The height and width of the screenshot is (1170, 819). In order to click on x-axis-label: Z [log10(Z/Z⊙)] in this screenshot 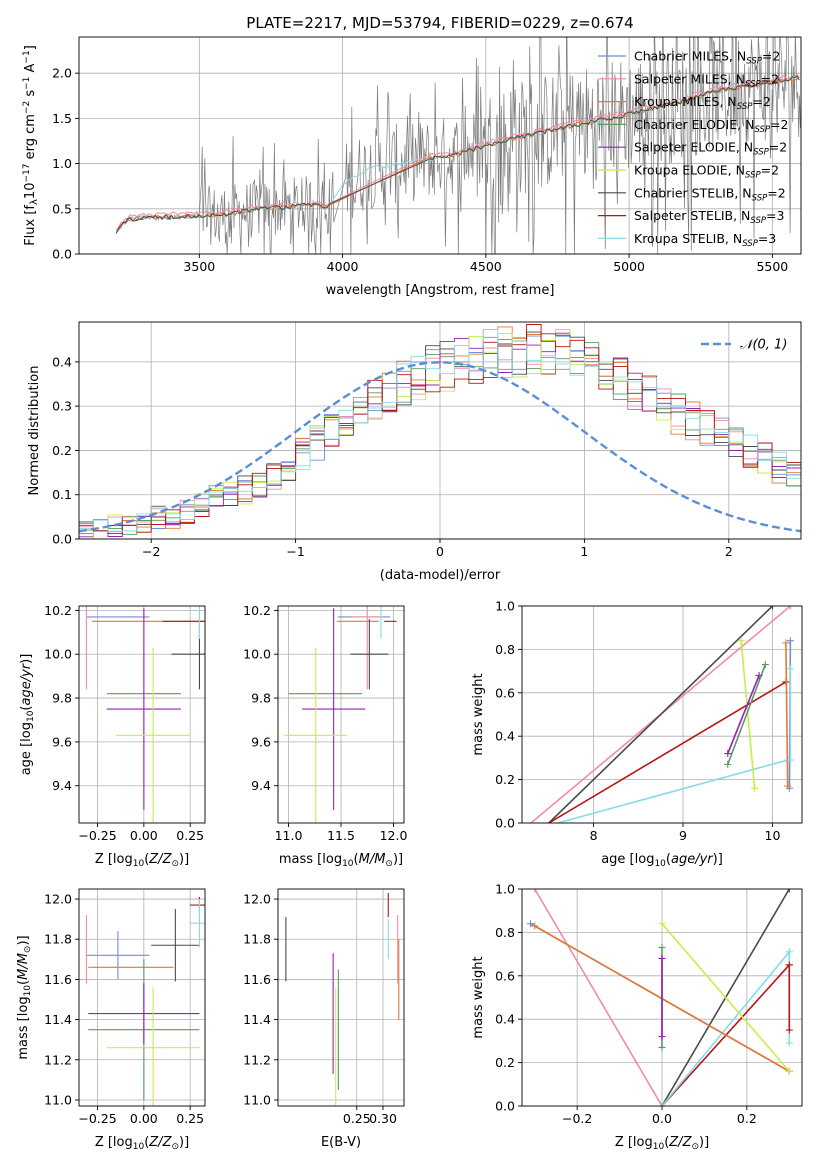, I will do `click(142, 1143)`.